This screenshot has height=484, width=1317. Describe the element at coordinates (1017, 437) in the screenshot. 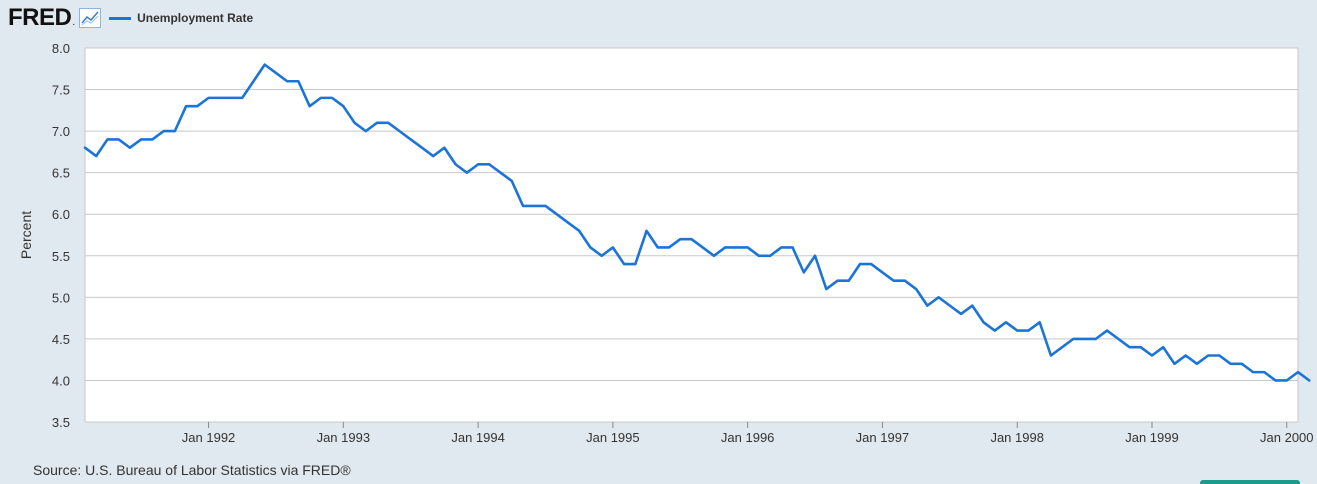

I see `x-tick-label: Jan 1998` at that location.